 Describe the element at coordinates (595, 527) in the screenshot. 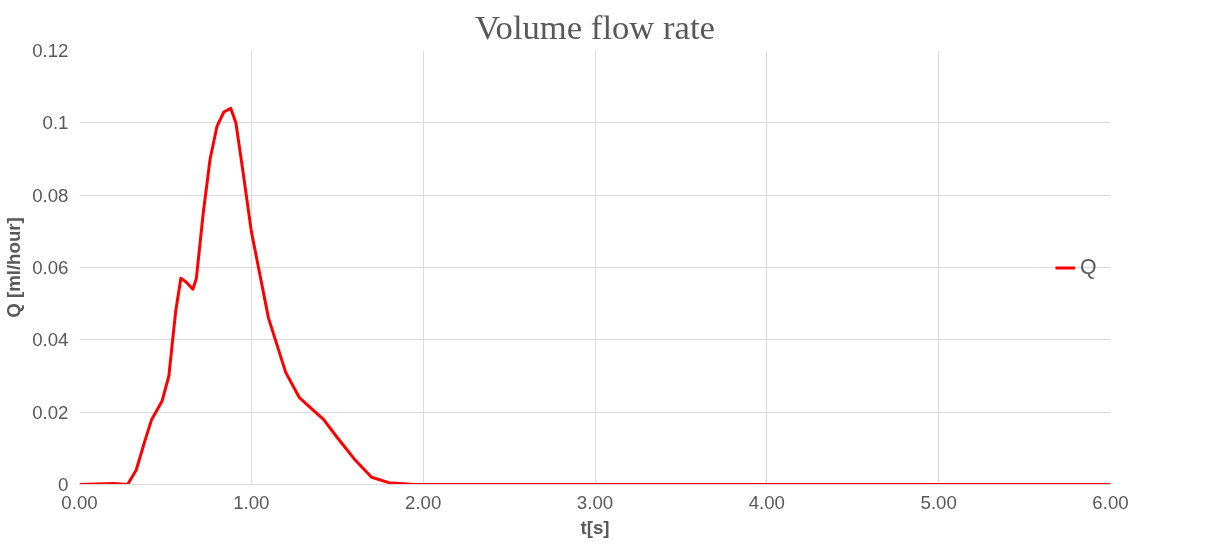

I see `x-axis-title: t[s]` at that location.